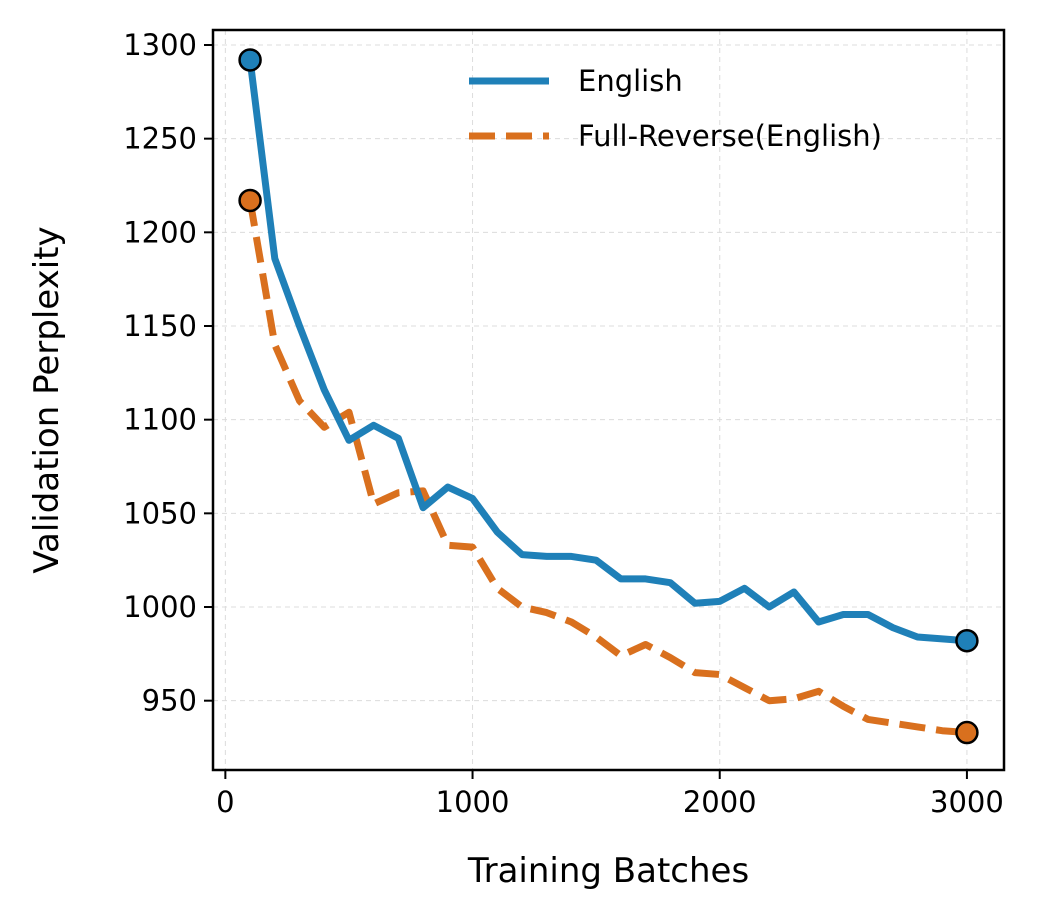 This screenshot has height=923, width=1045. I want to click on legend: English Full-Reverse(English), so click(675, 108).